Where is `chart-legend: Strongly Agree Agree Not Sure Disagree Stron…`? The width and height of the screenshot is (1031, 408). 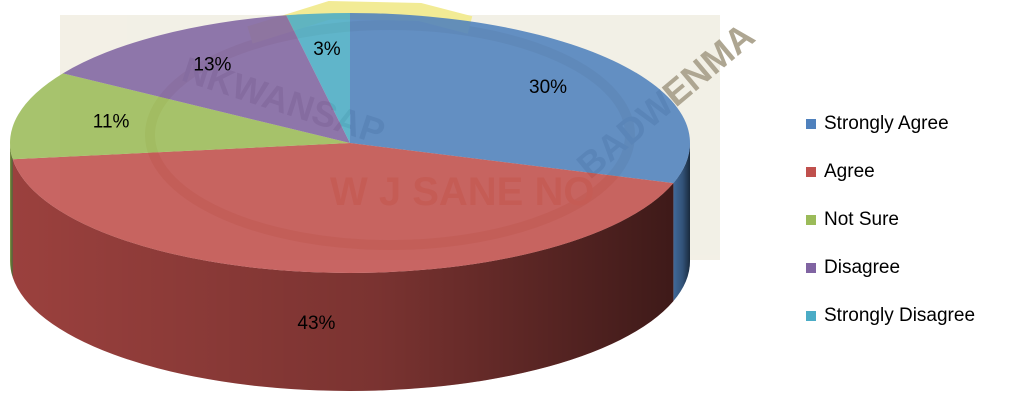
chart-legend: Strongly Agree Agree Not Sure Disagree Stron… is located at coordinates (890, 220).